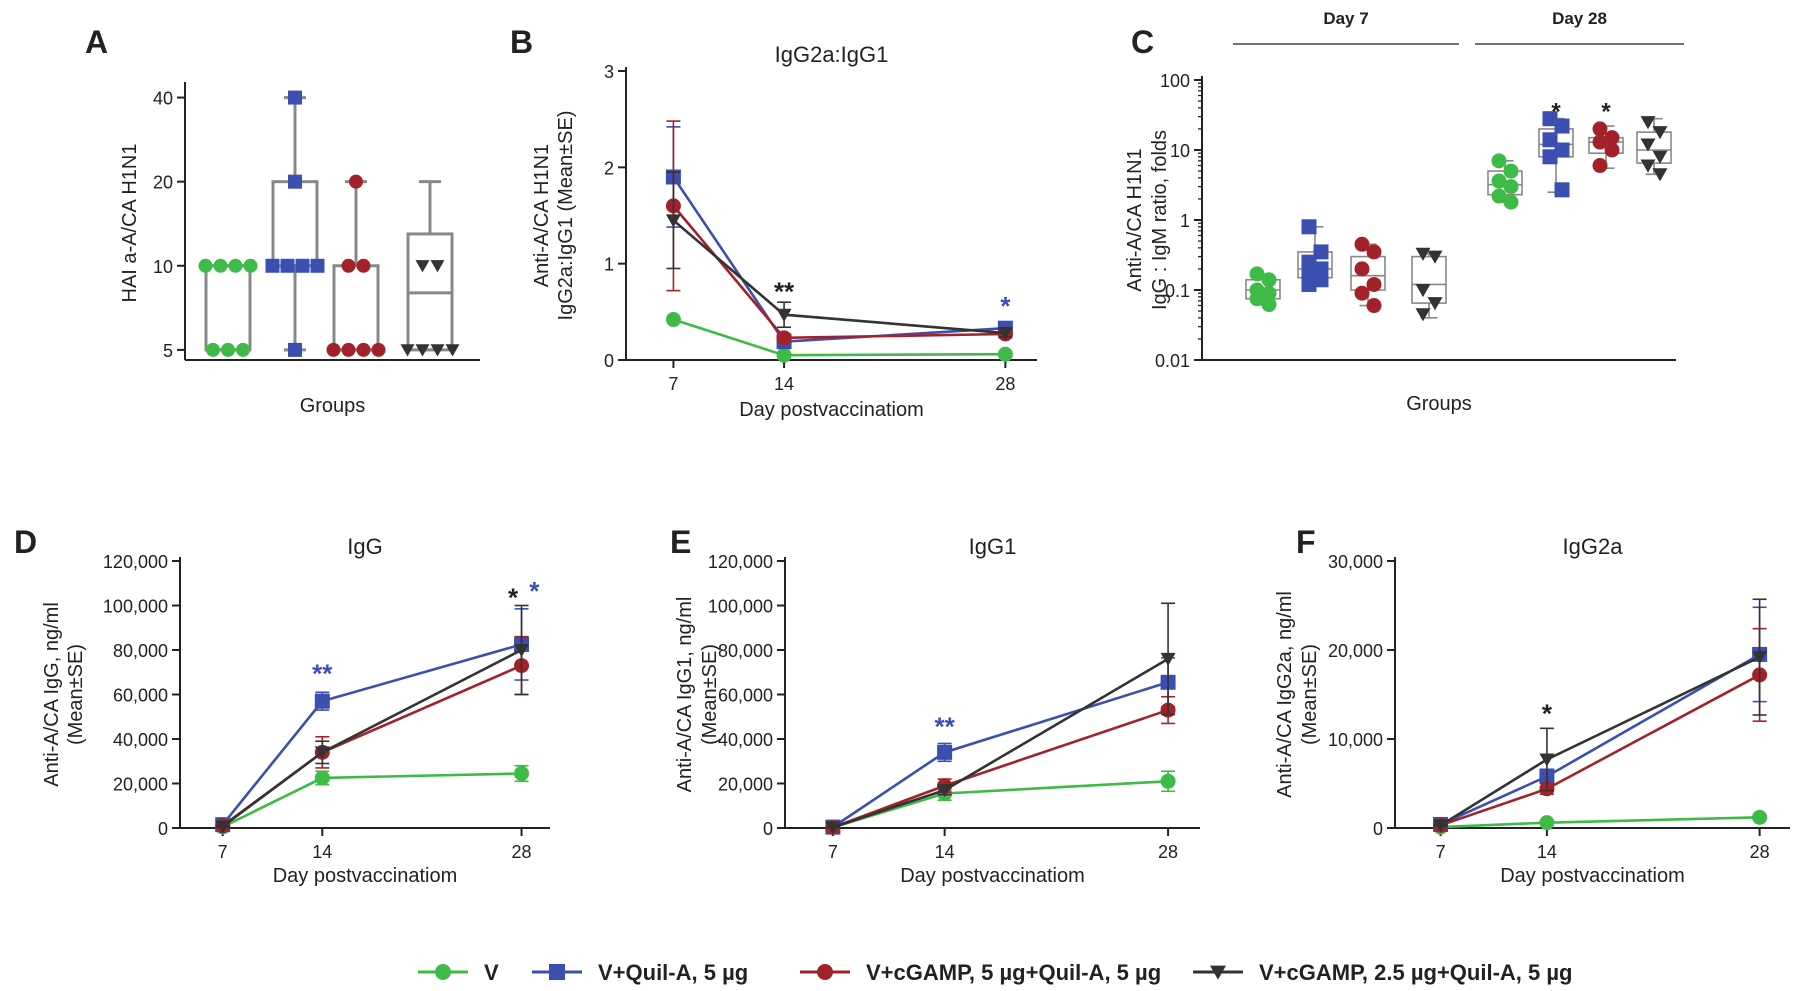 The width and height of the screenshot is (1808, 991). What do you see at coordinates (52, 694) in the screenshot?
I see `y-axis-label: Anti-A/CA IgG, ng/ml` at bounding box center [52, 694].